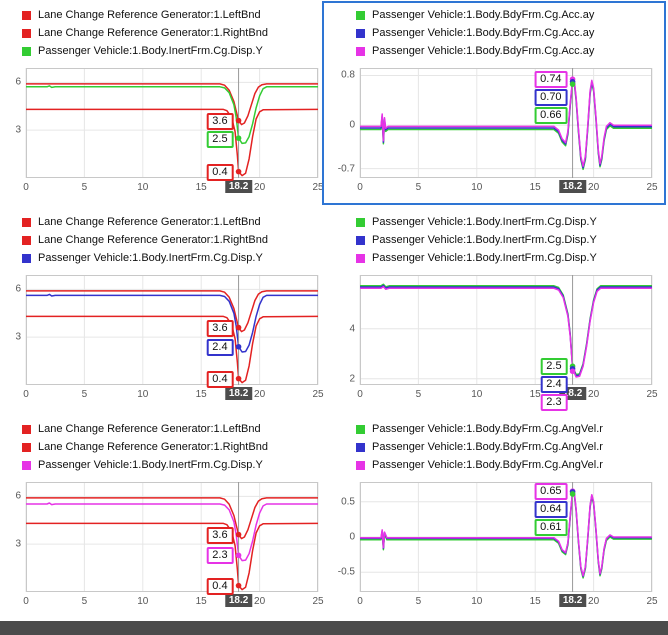 The width and height of the screenshot is (668, 635). I want to click on cursor-value-box: 0.66, so click(551, 116).